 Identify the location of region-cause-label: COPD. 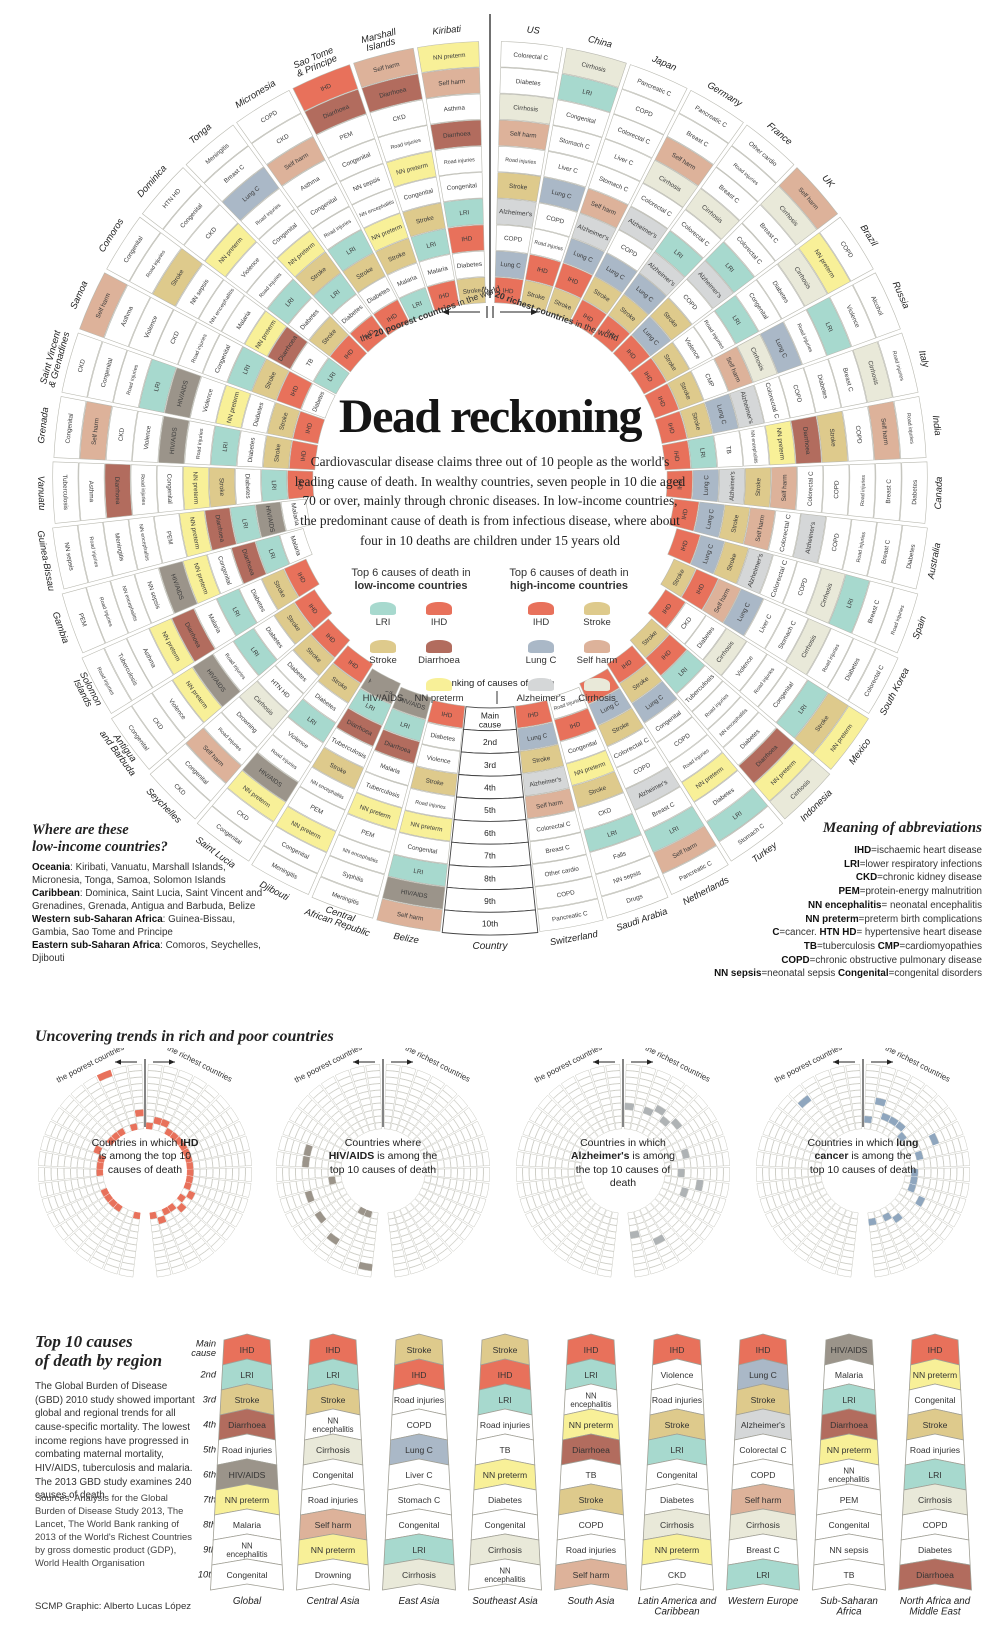
(591, 1525).